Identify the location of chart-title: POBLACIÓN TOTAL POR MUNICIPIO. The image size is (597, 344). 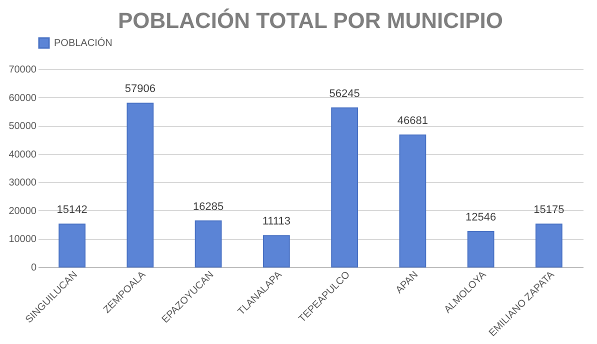
(311, 20).